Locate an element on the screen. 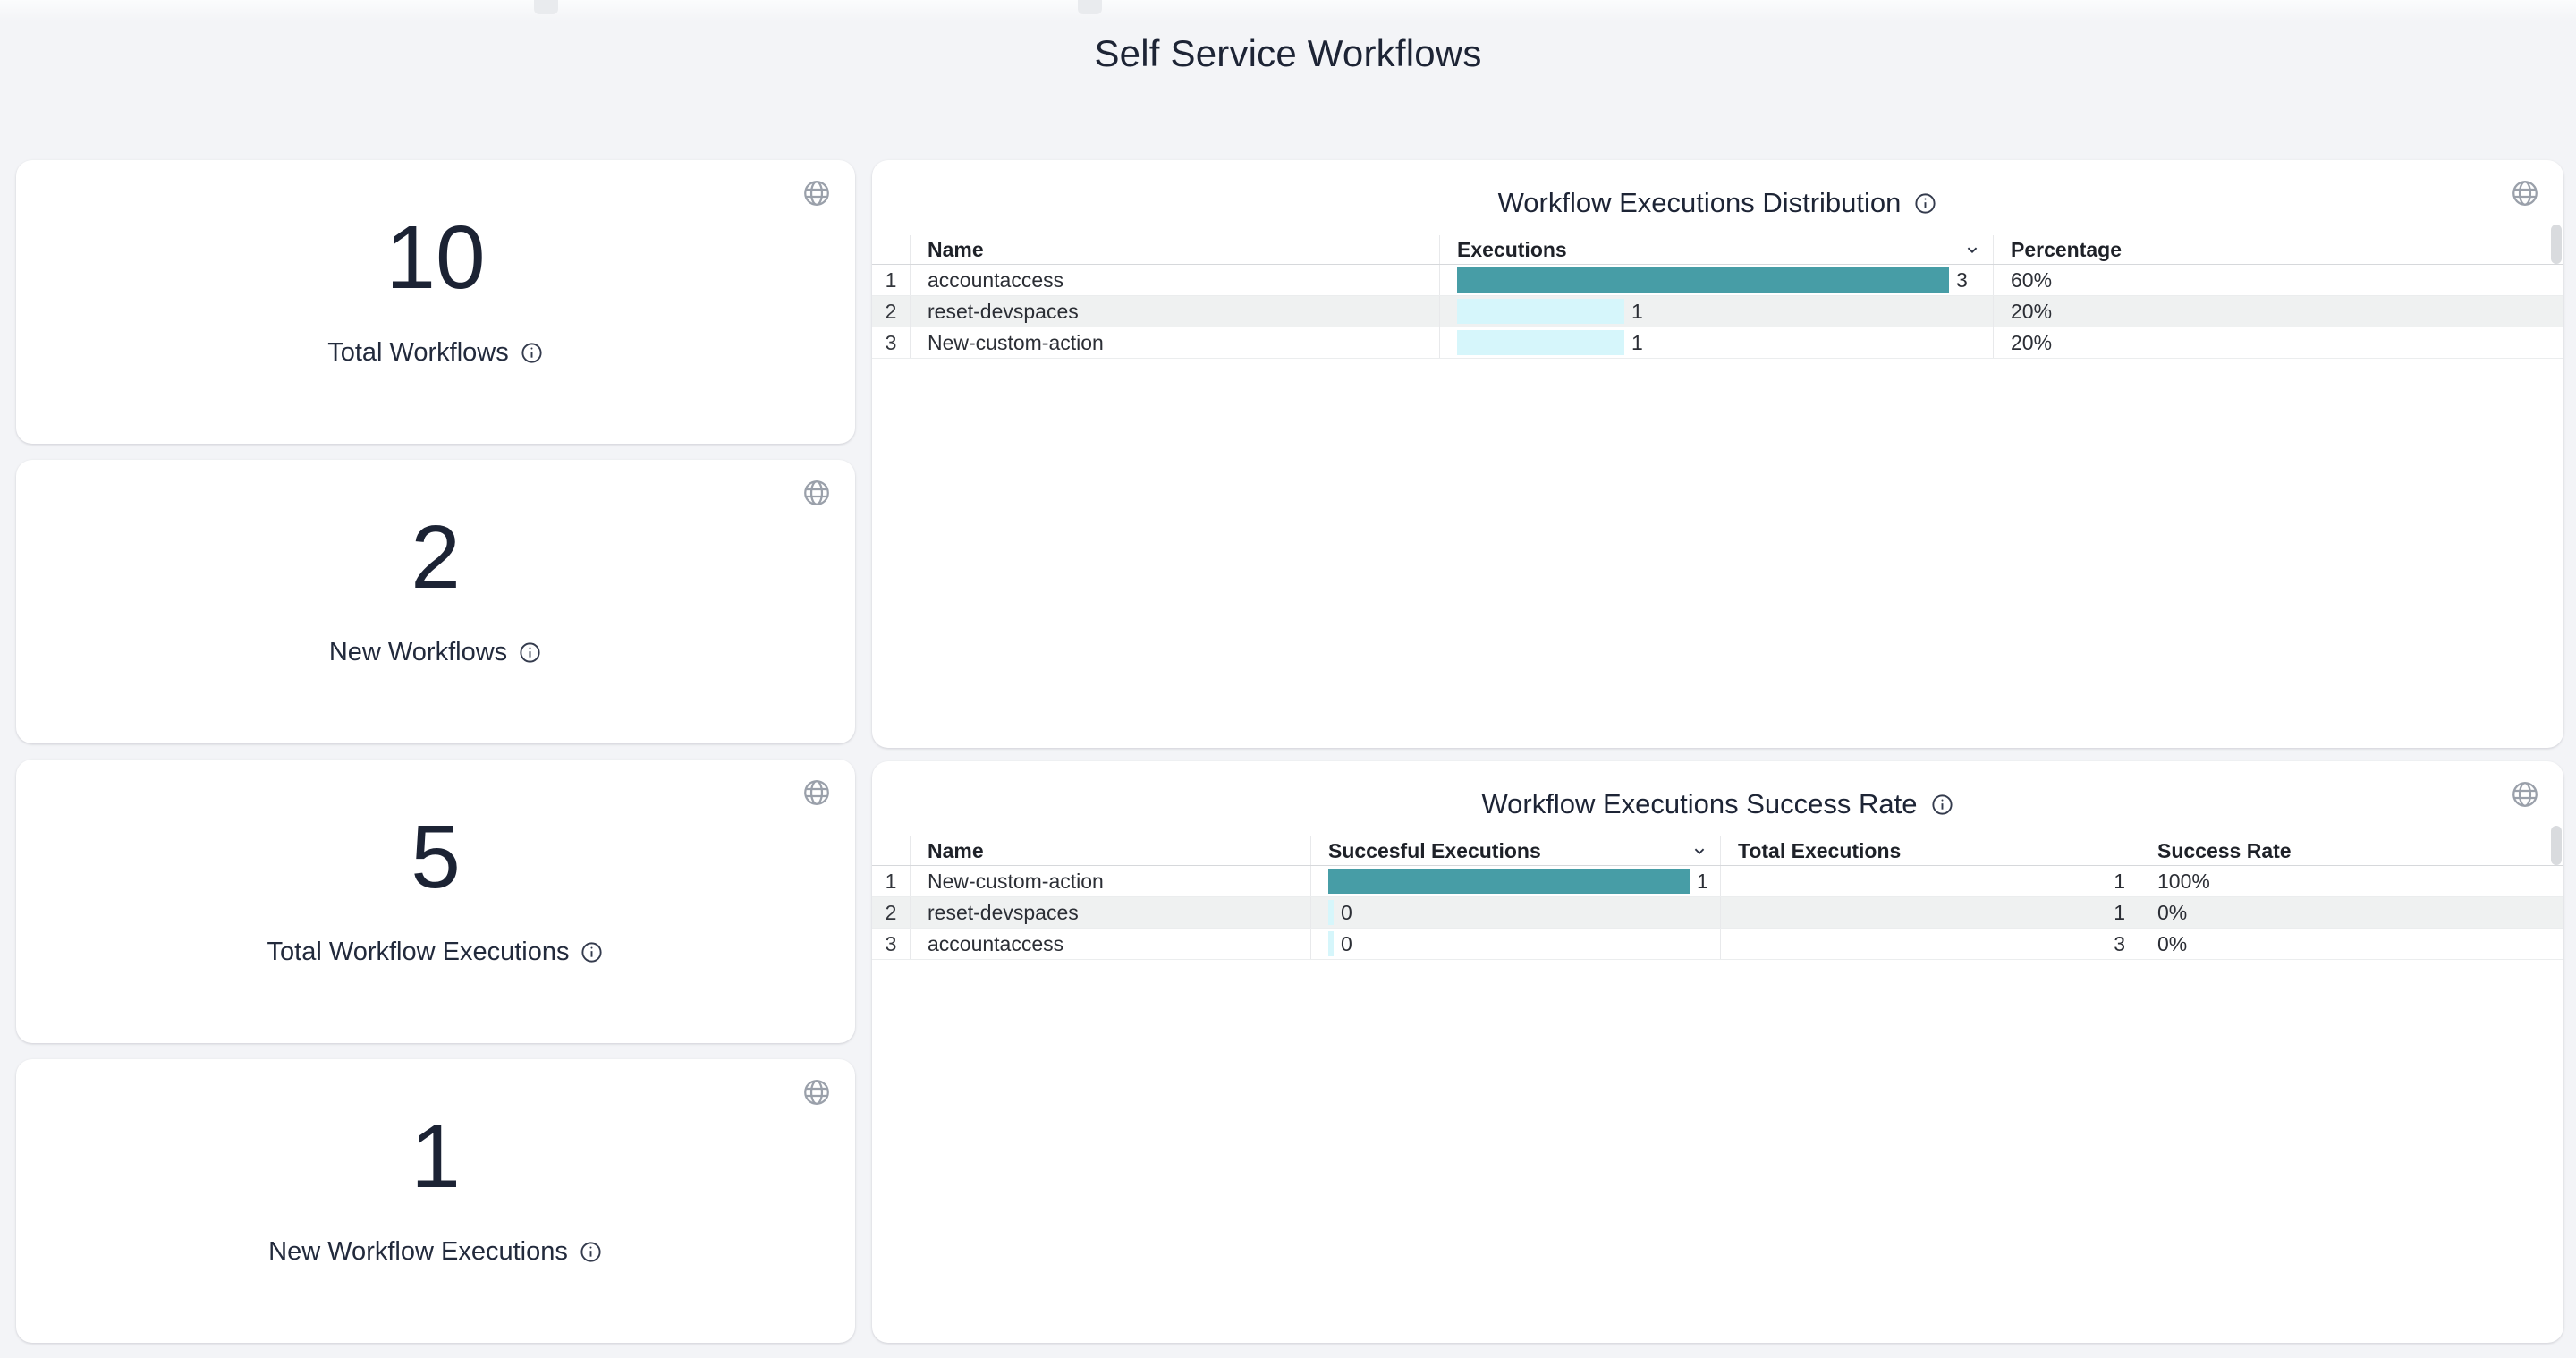  table-row: 1 accountaccess 3 60% is located at coordinates (1717, 280).